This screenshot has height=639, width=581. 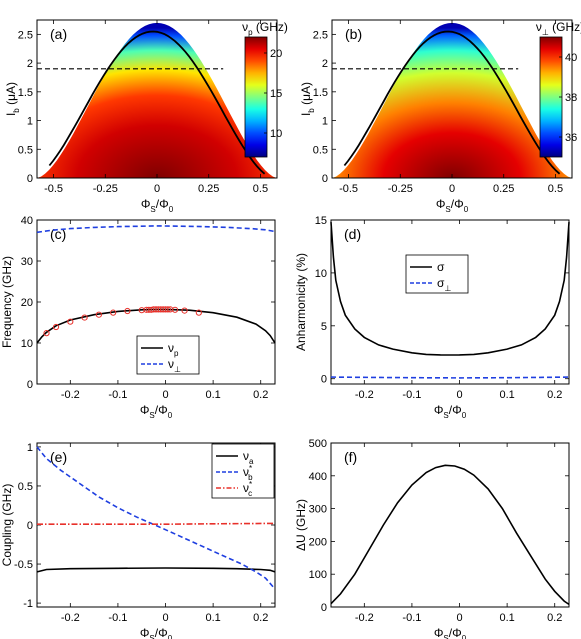 I want to click on y-tick-label: 10, so click(x=27, y=344).